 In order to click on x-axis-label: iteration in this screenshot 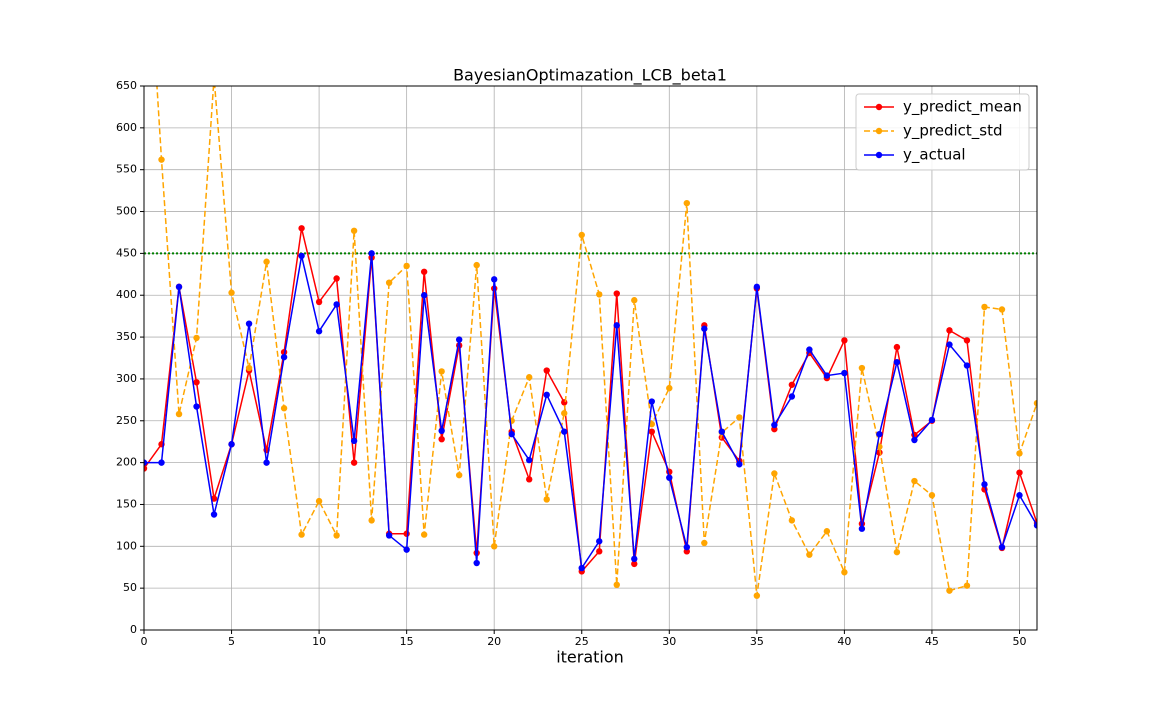, I will do `click(590, 657)`.